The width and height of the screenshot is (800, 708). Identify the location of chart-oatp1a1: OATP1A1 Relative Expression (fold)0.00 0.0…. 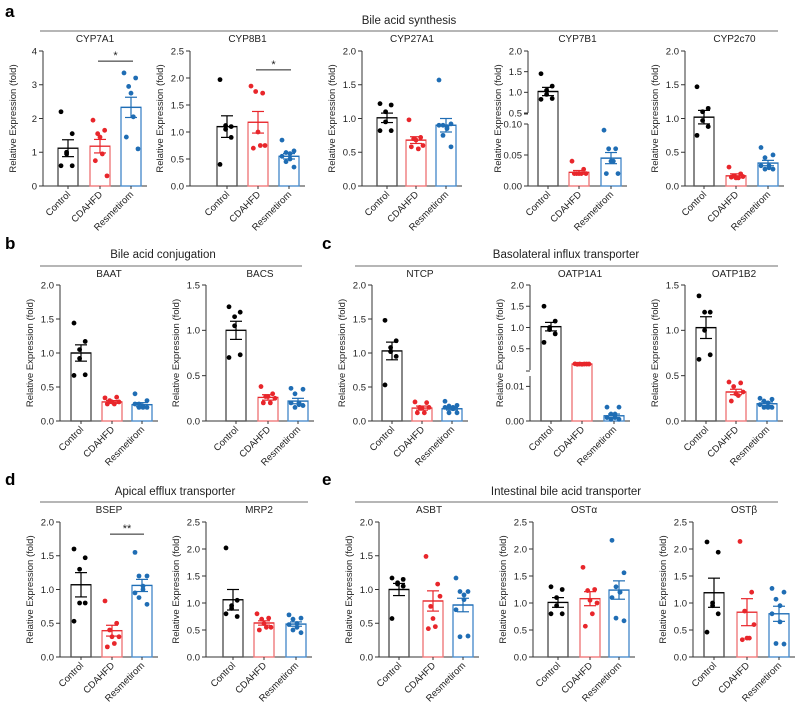
(562, 368).